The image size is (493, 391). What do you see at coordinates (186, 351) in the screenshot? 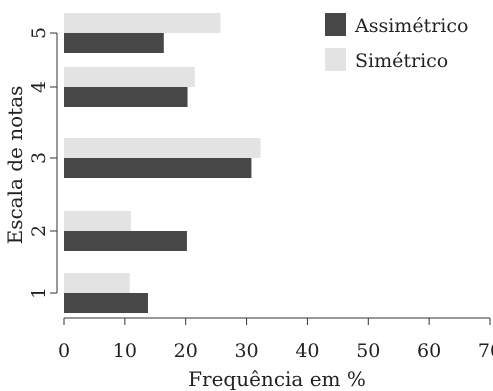
I see `x-tick-label: 20` at bounding box center [186, 351].